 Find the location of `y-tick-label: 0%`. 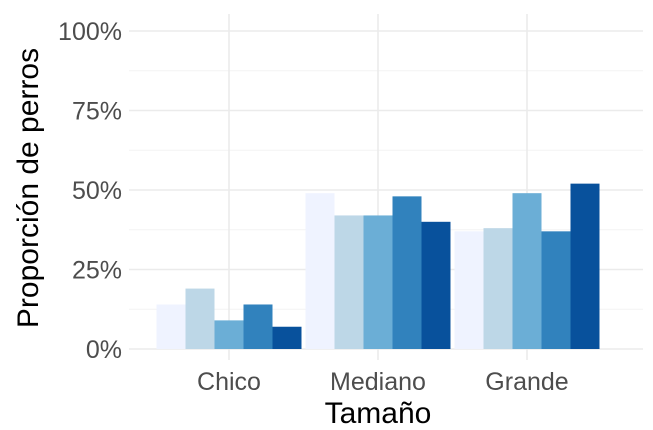

y-tick-label: 0% is located at coordinates (104, 350).